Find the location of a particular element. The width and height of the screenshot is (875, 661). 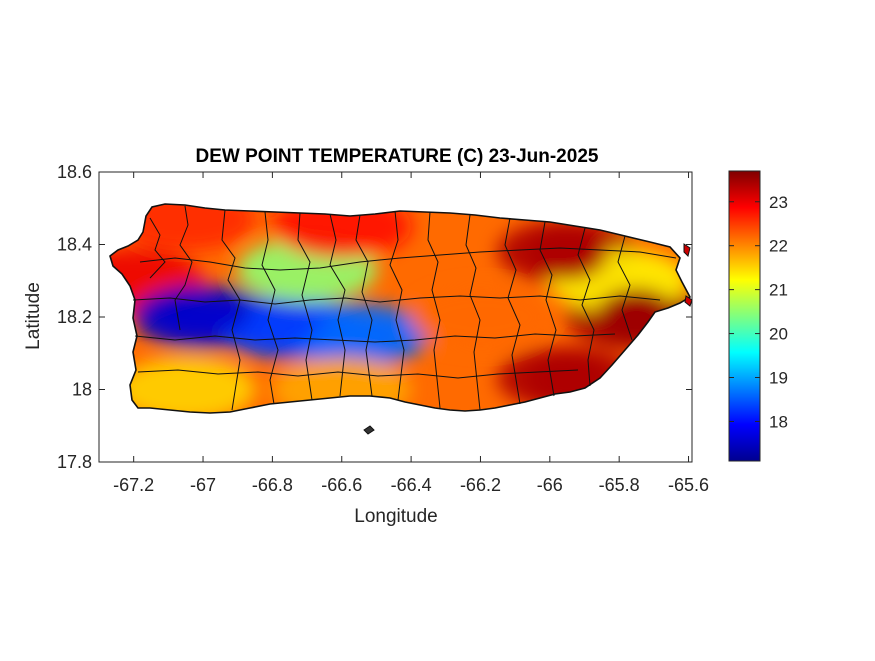

x-tick-label: -66.4 is located at coordinates (411, 485).